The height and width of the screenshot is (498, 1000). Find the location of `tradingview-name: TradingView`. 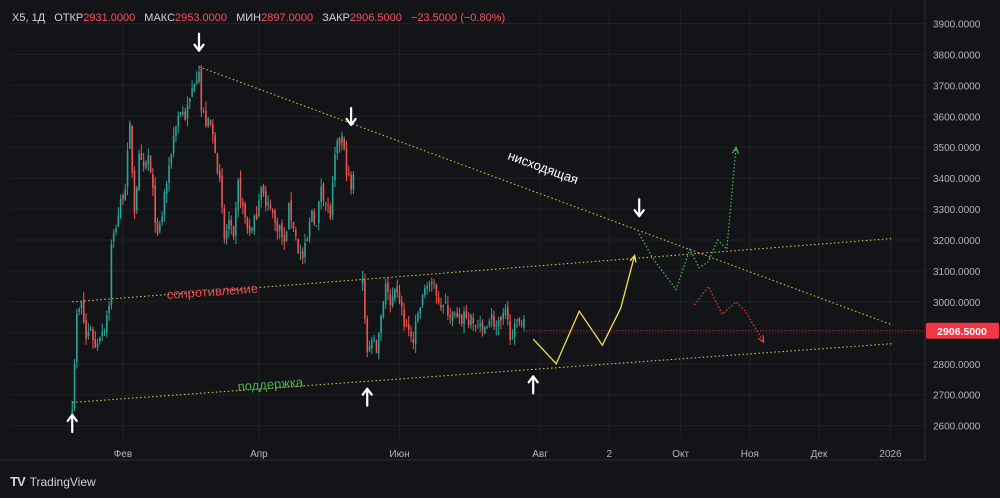

tradingview-name: TradingView is located at coordinates (62, 481).